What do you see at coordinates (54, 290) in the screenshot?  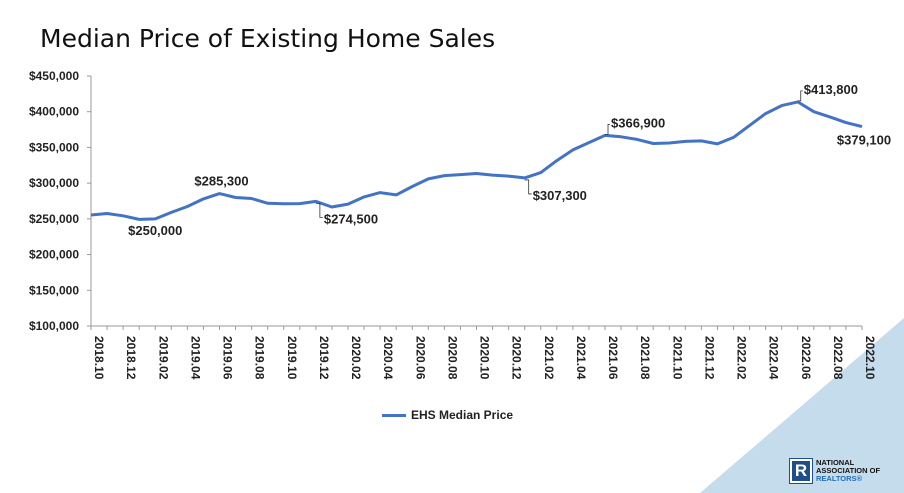 I see `y-tick-label: $150,000` at bounding box center [54, 290].